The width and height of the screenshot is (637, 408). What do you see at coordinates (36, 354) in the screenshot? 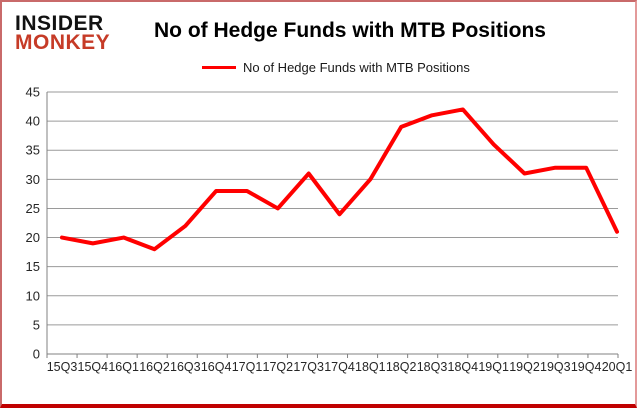
I see `y-axis-label: 0` at bounding box center [36, 354].